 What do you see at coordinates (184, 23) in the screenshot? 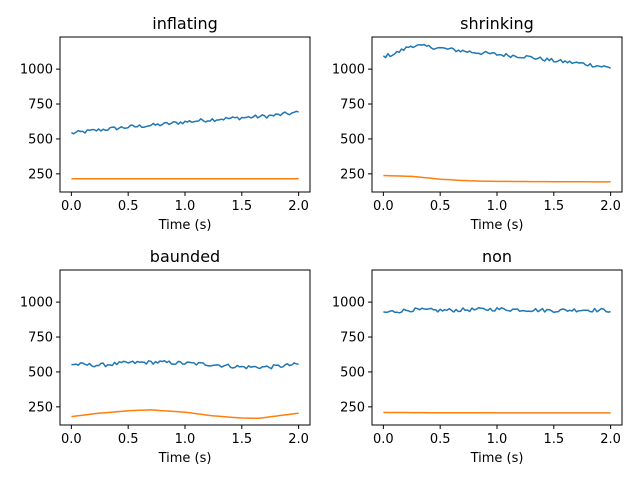
I see `subplot-title: inflating` at bounding box center [184, 23].